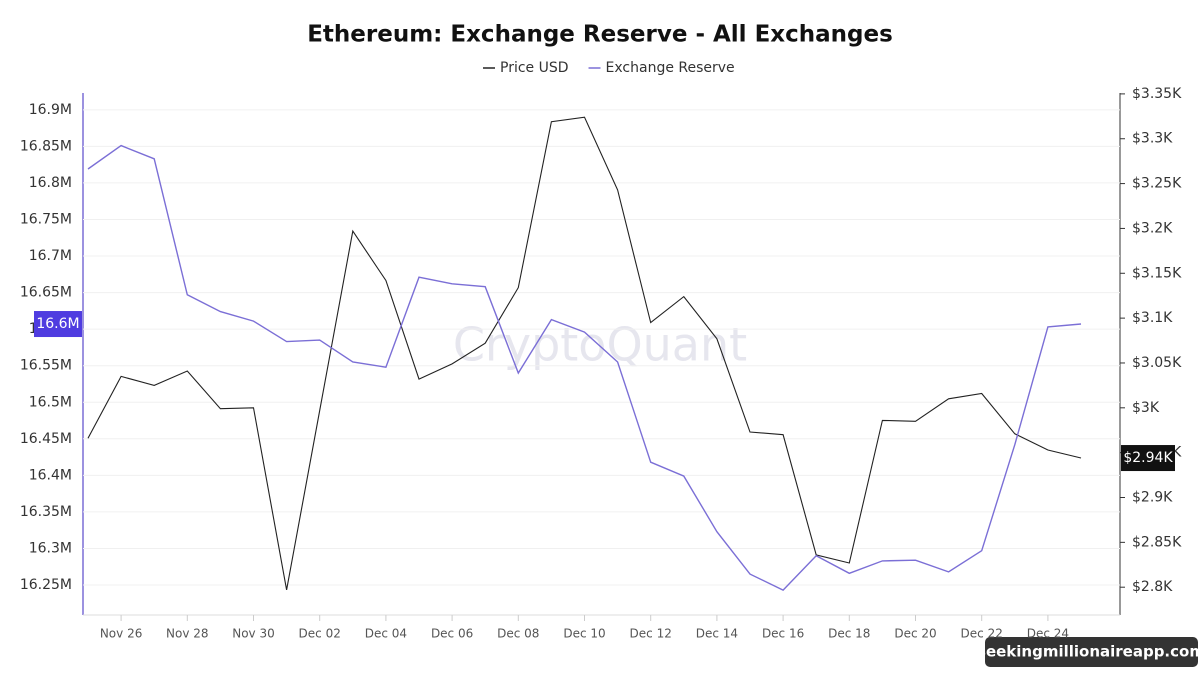 This screenshot has width=1200, height=675. What do you see at coordinates (50, 548) in the screenshot?
I see `y-tick-label: 16.3M` at bounding box center [50, 548].